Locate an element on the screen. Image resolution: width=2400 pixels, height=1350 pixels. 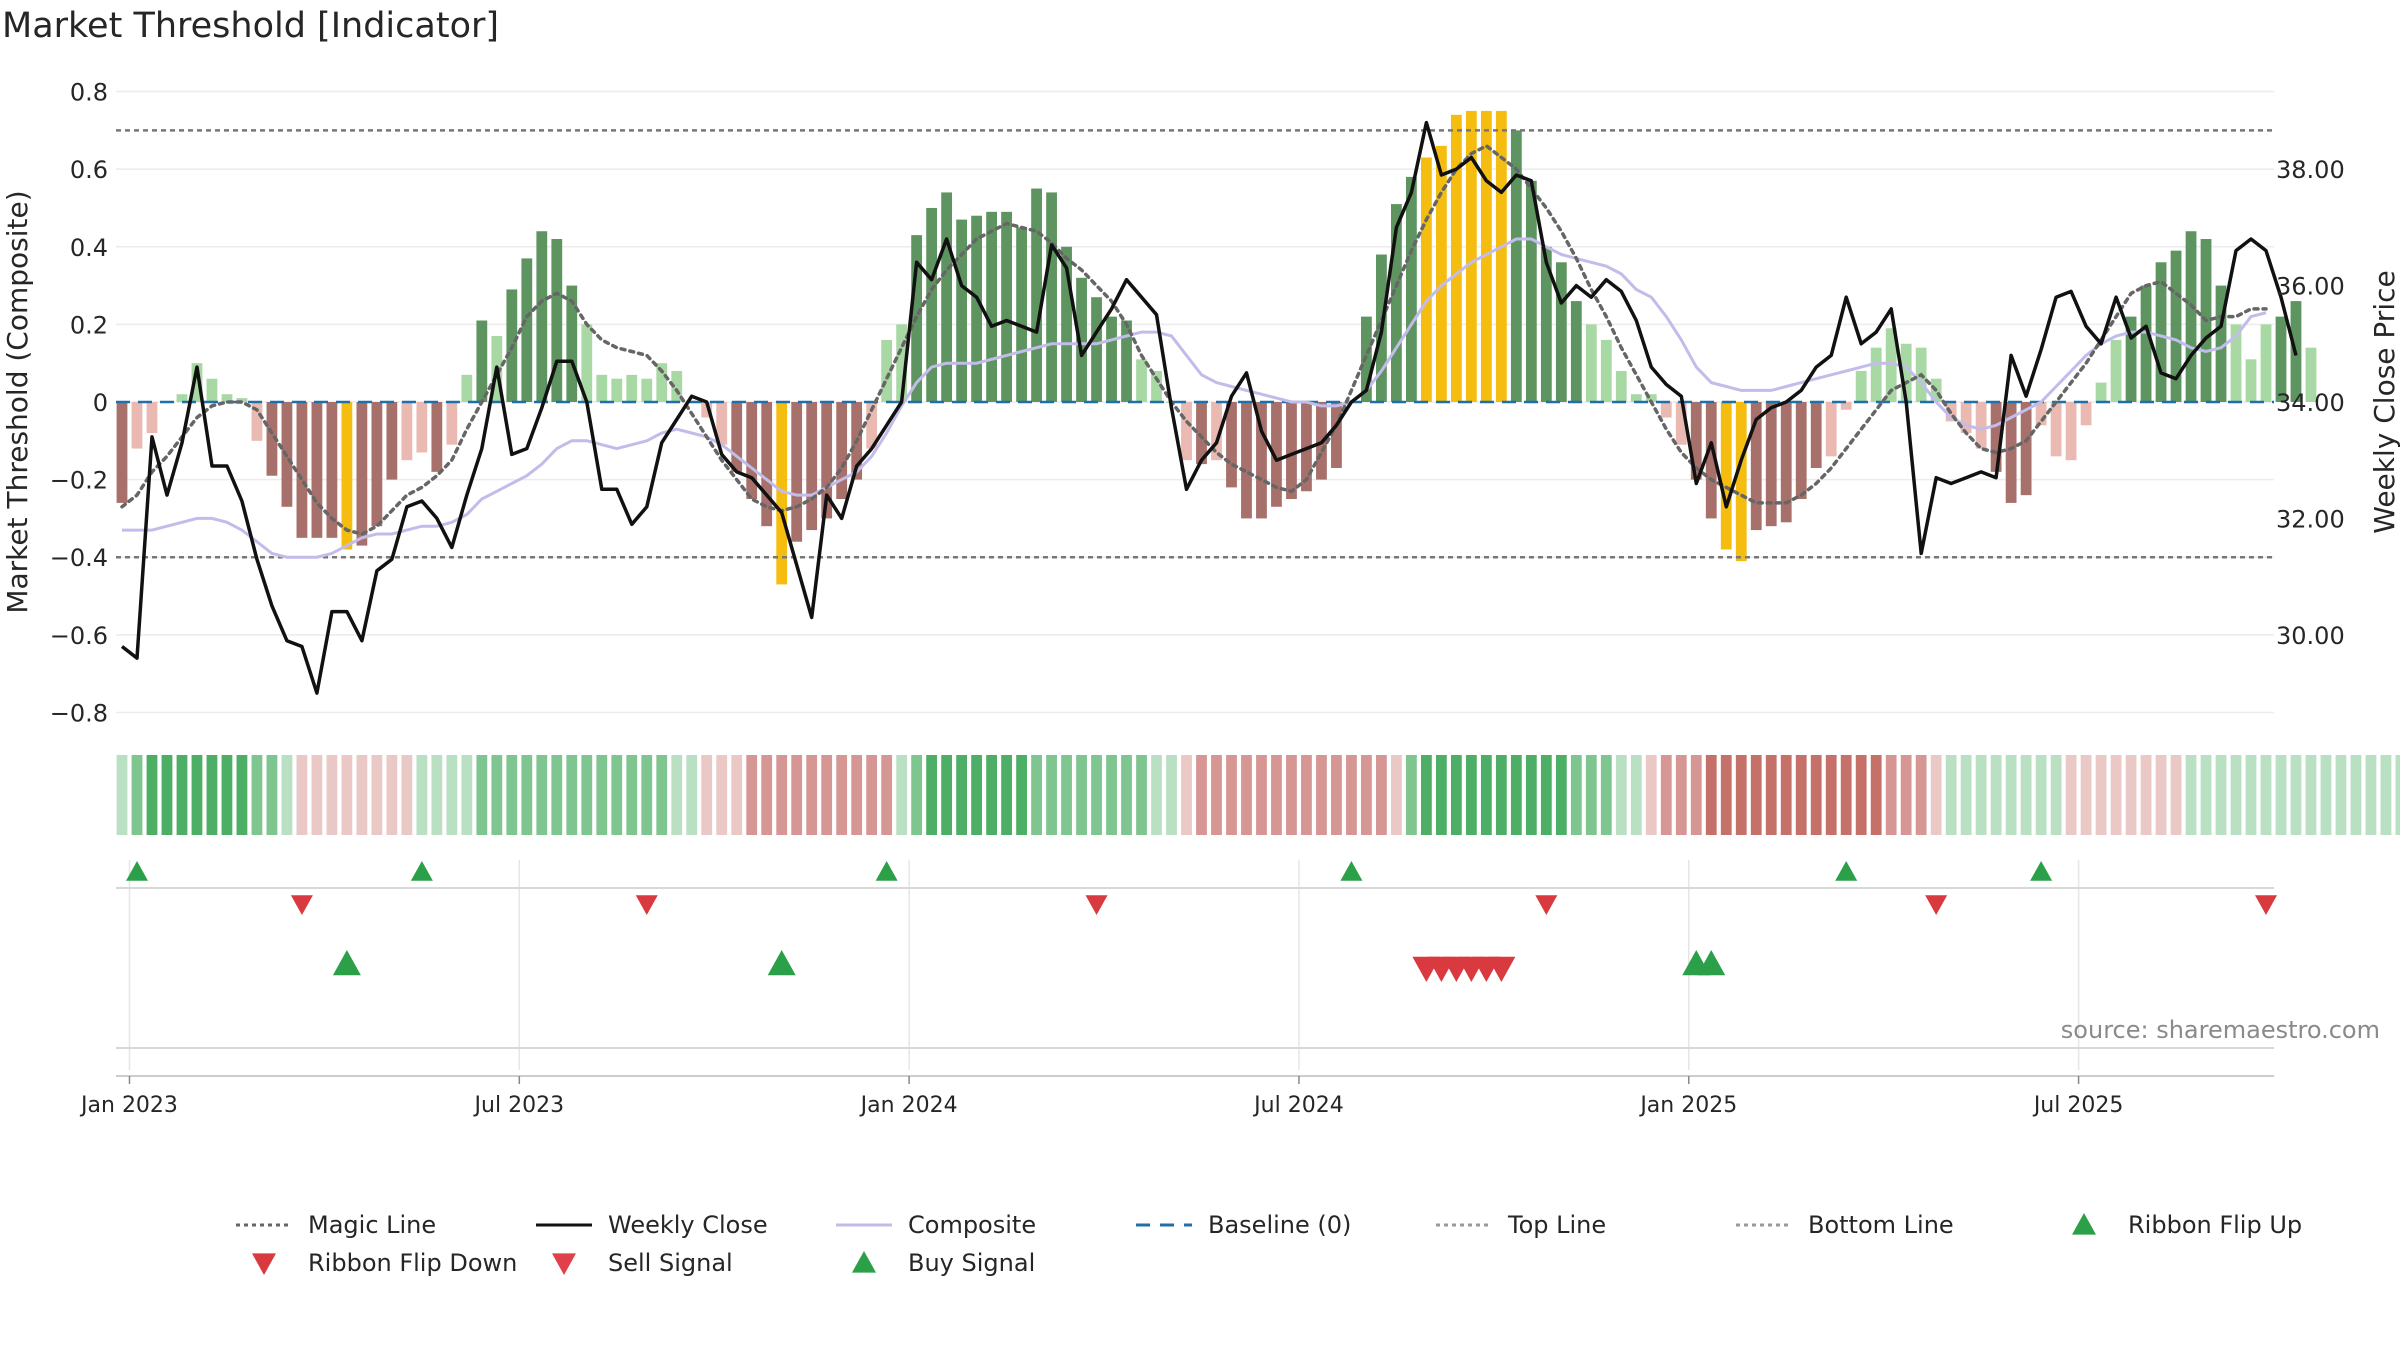
x-tick-label: Jan 2023 is located at coordinates (128, 1105).